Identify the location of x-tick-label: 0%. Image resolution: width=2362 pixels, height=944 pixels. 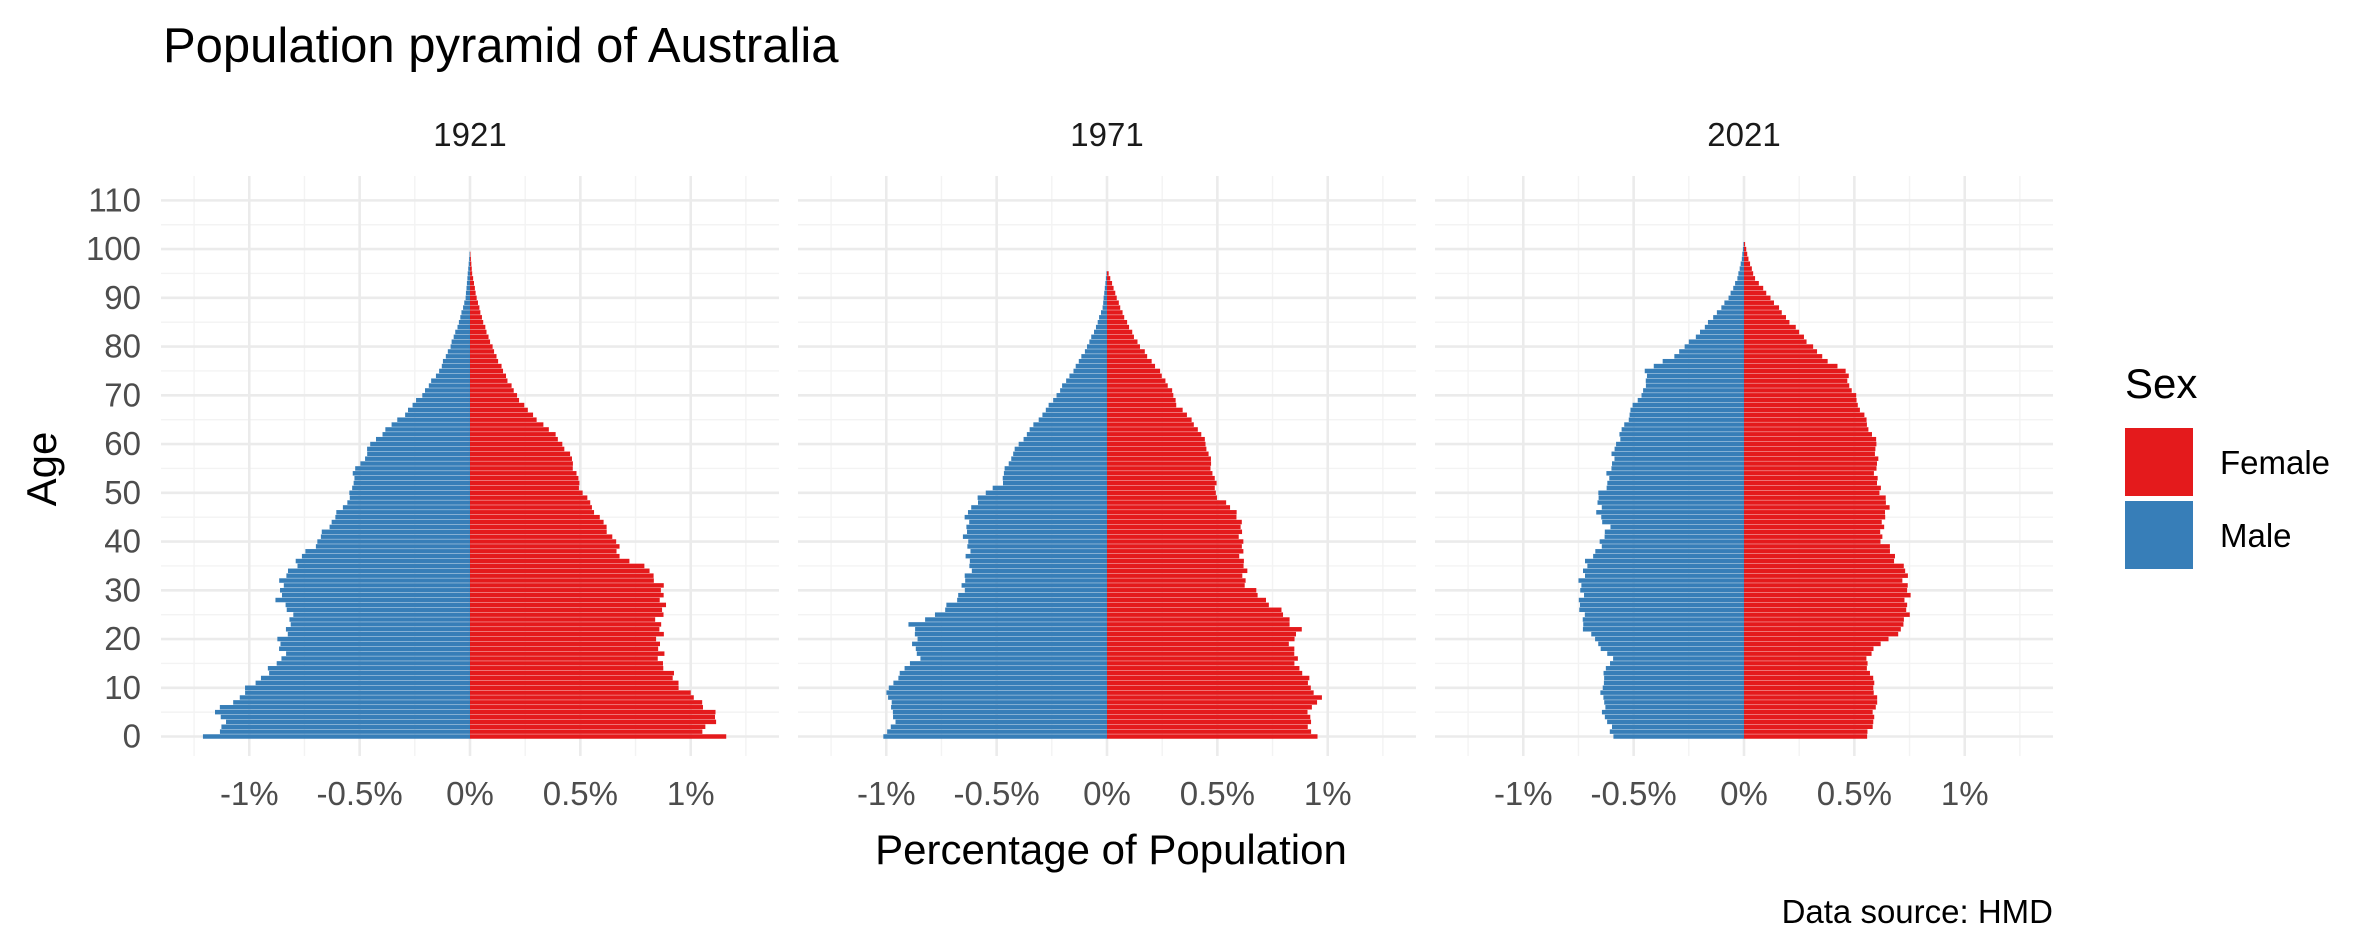
(1107, 793).